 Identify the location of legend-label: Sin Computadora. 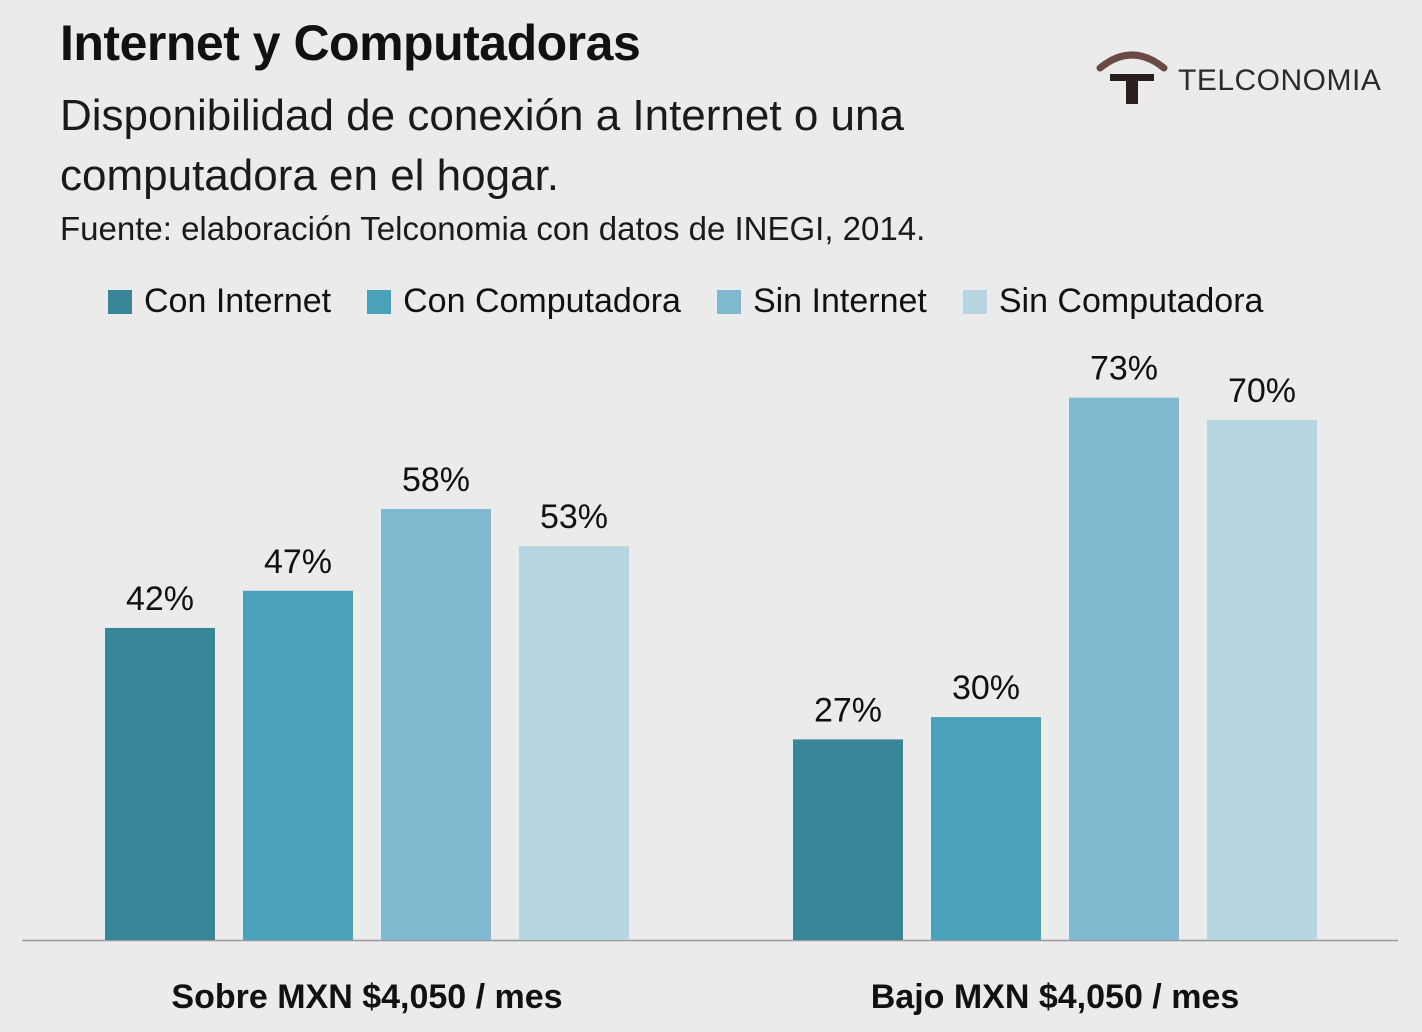
(1131, 301).